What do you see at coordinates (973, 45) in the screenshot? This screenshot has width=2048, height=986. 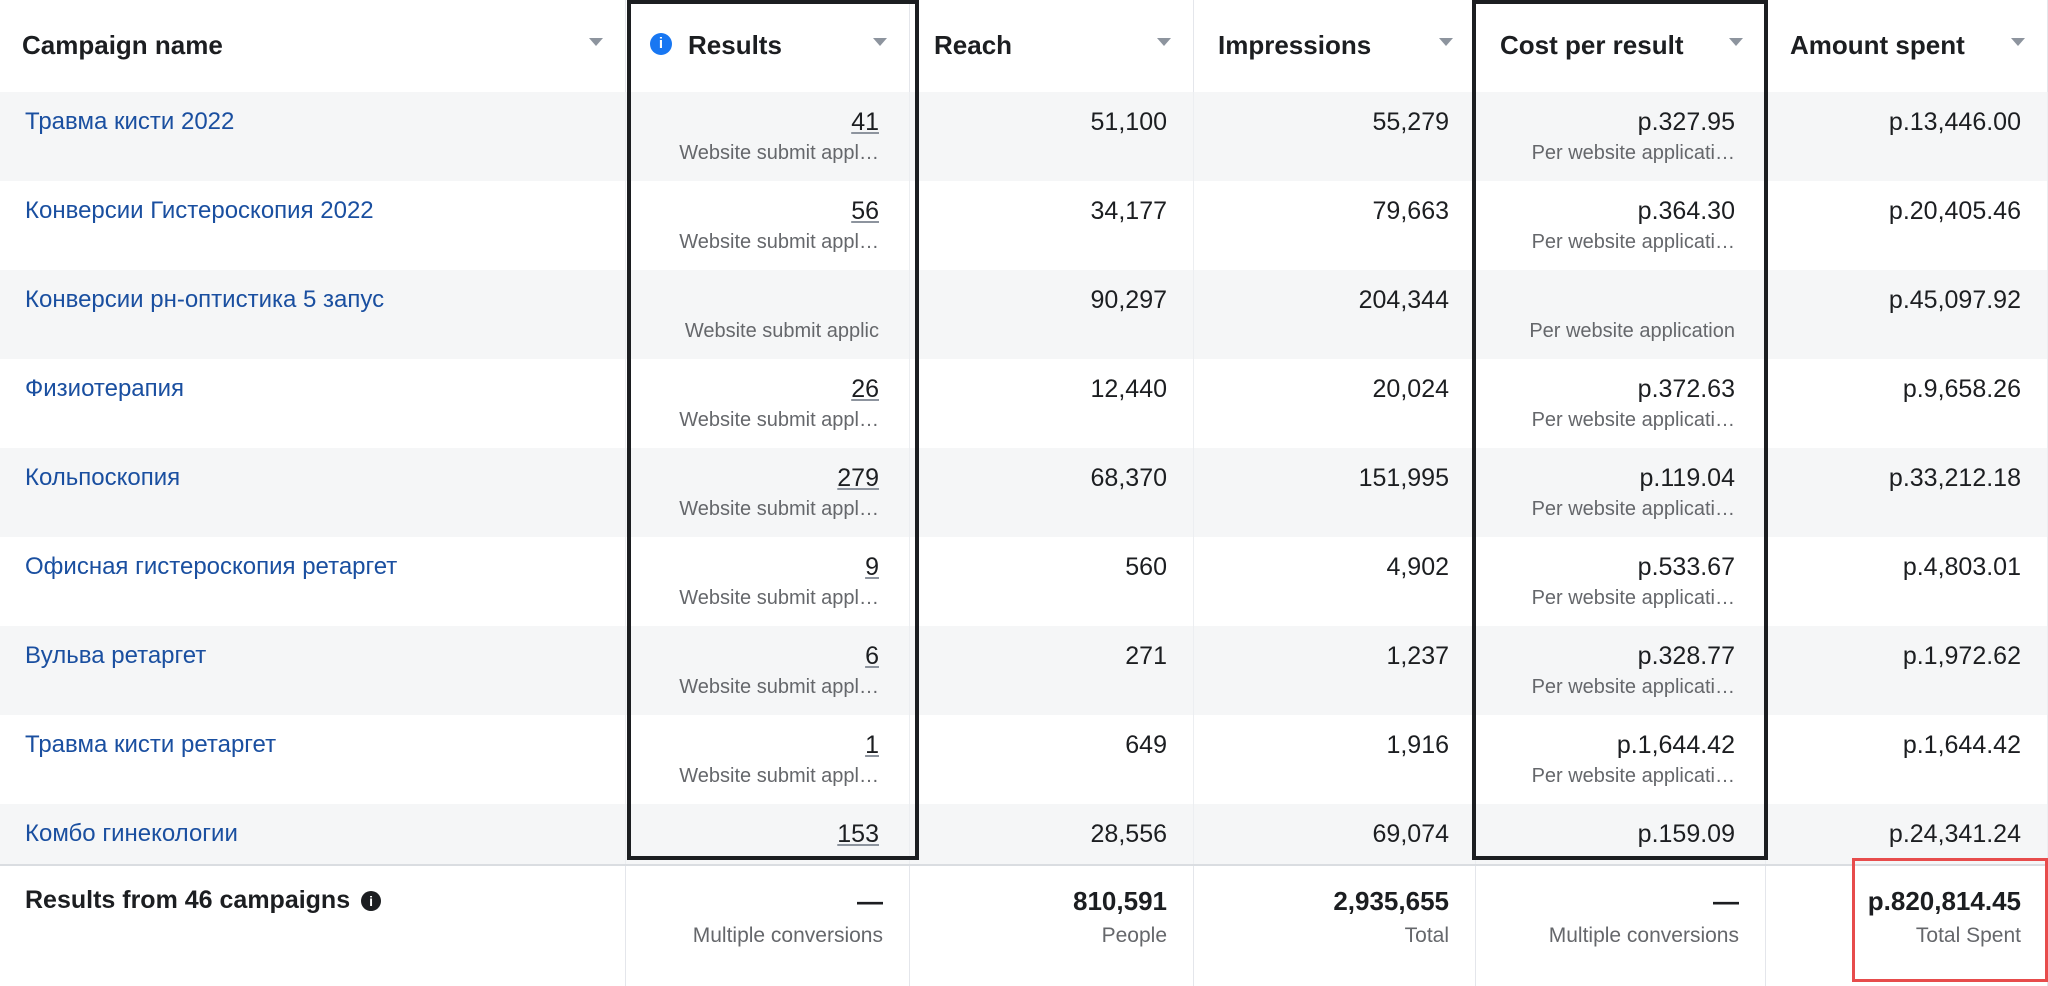 I see `column-header-label: Reach` at bounding box center [973, 45].